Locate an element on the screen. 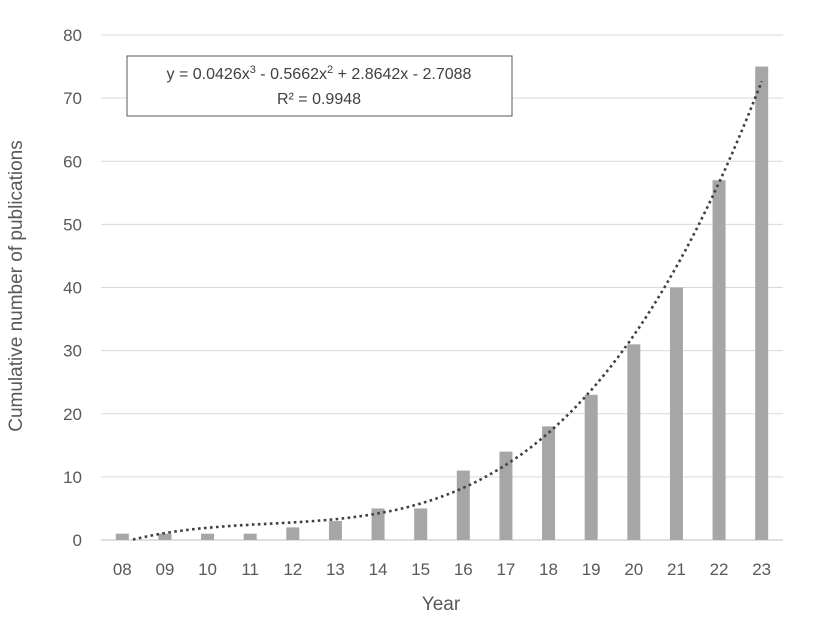 This screenshot has width=830, height=642. x-tick-label: 17 is located at coordinates (505, 569).